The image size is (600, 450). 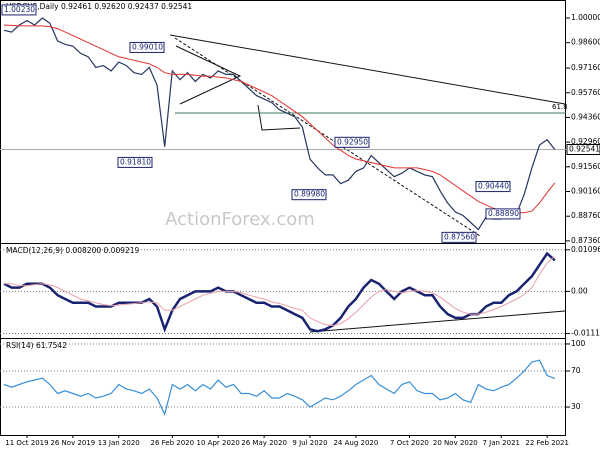 What do you see at coordinates (576, 406) in the screenshot?
I see `y-tick-label: 30` at bounding box center [576, 406].